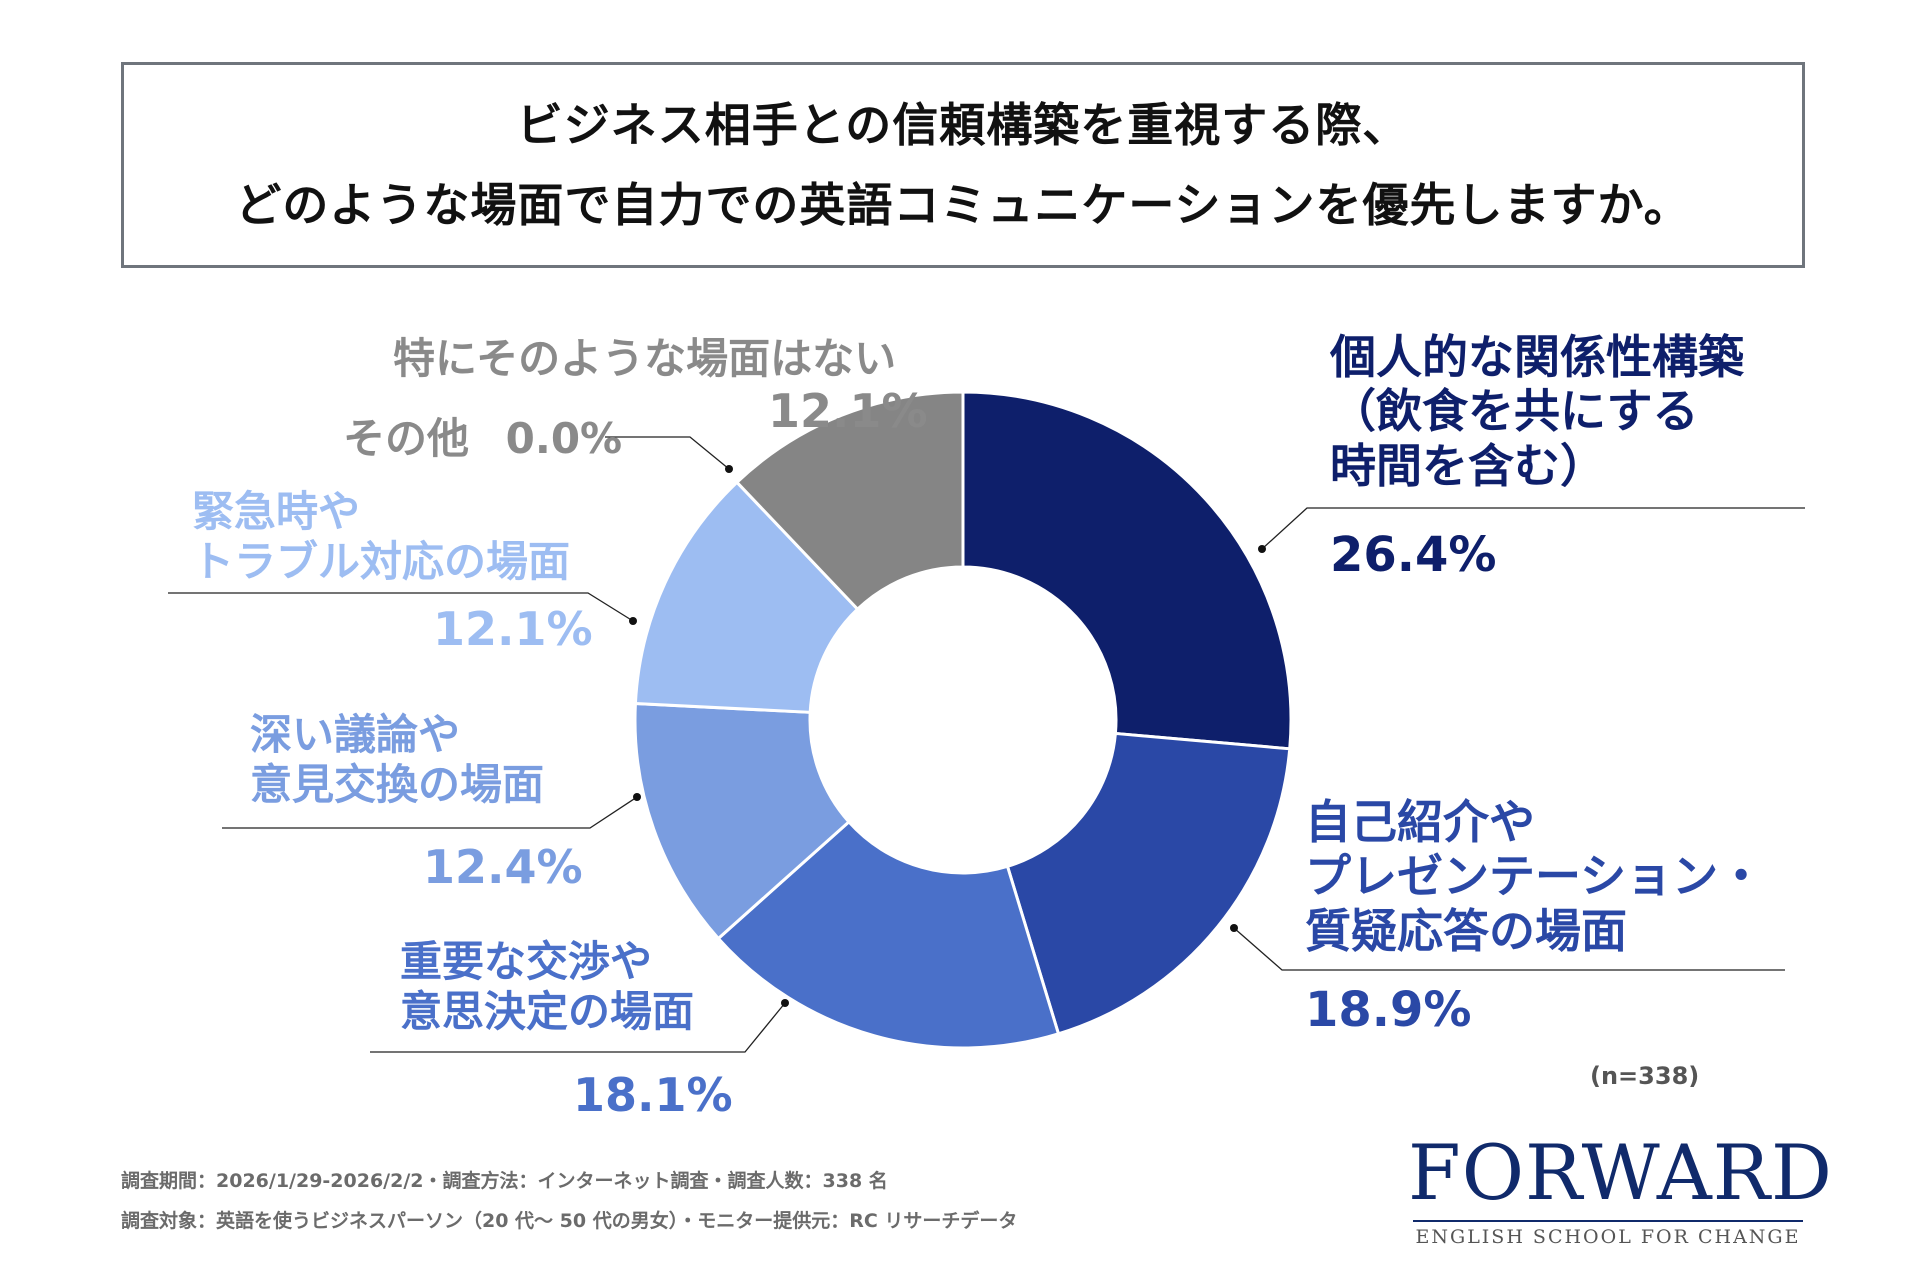 The width and height of the screenshot is (1920, 1280). I want to click on leader-line-negotiation, so click(578, 1027).